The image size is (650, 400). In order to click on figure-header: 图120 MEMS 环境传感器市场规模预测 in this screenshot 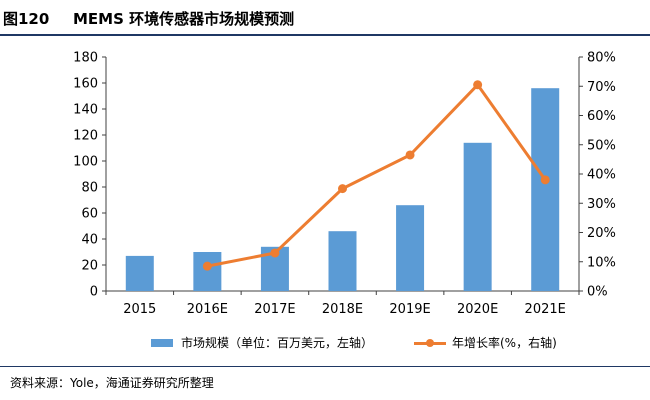, I will do `click(325, 18)`.